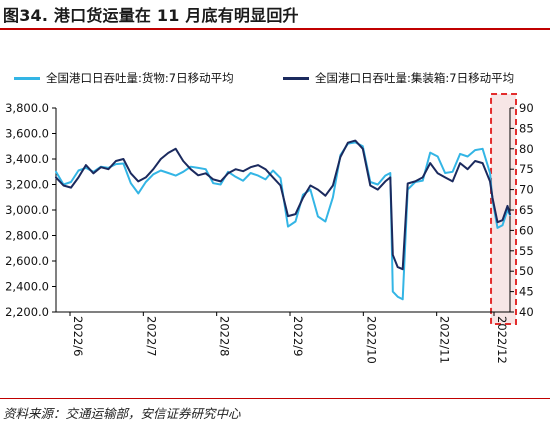 This screenshot has width=550, height=431. Describe the element at coordinates (526, 108) in the screenshot. I see `right-y-tick-label: 90` at that location.